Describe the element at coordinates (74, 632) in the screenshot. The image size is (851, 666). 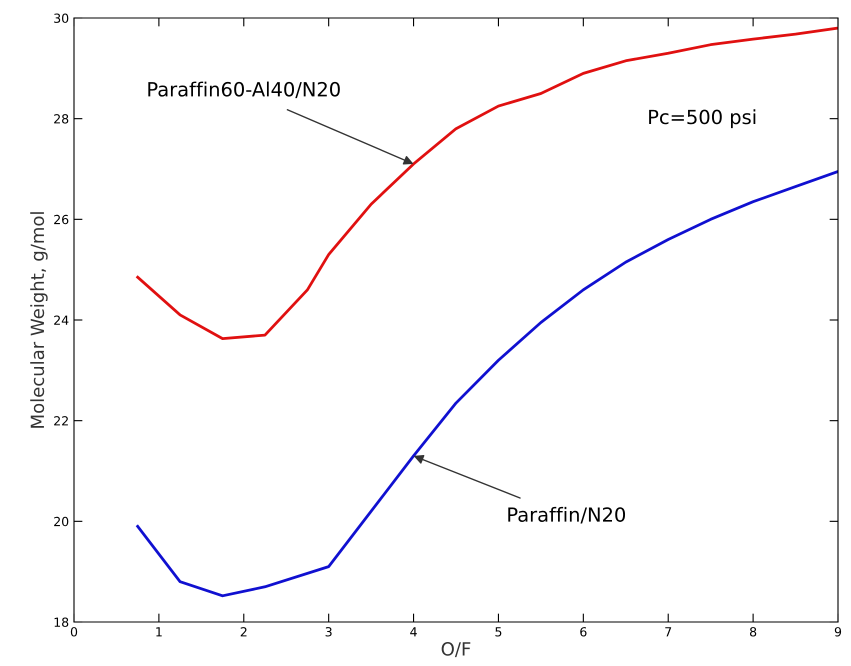
I see `x-tick-label: 0` at that location.